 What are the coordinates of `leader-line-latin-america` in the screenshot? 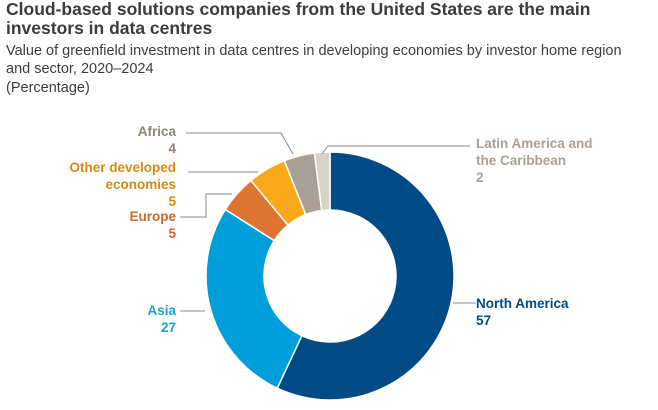 It's located at (395, 150).